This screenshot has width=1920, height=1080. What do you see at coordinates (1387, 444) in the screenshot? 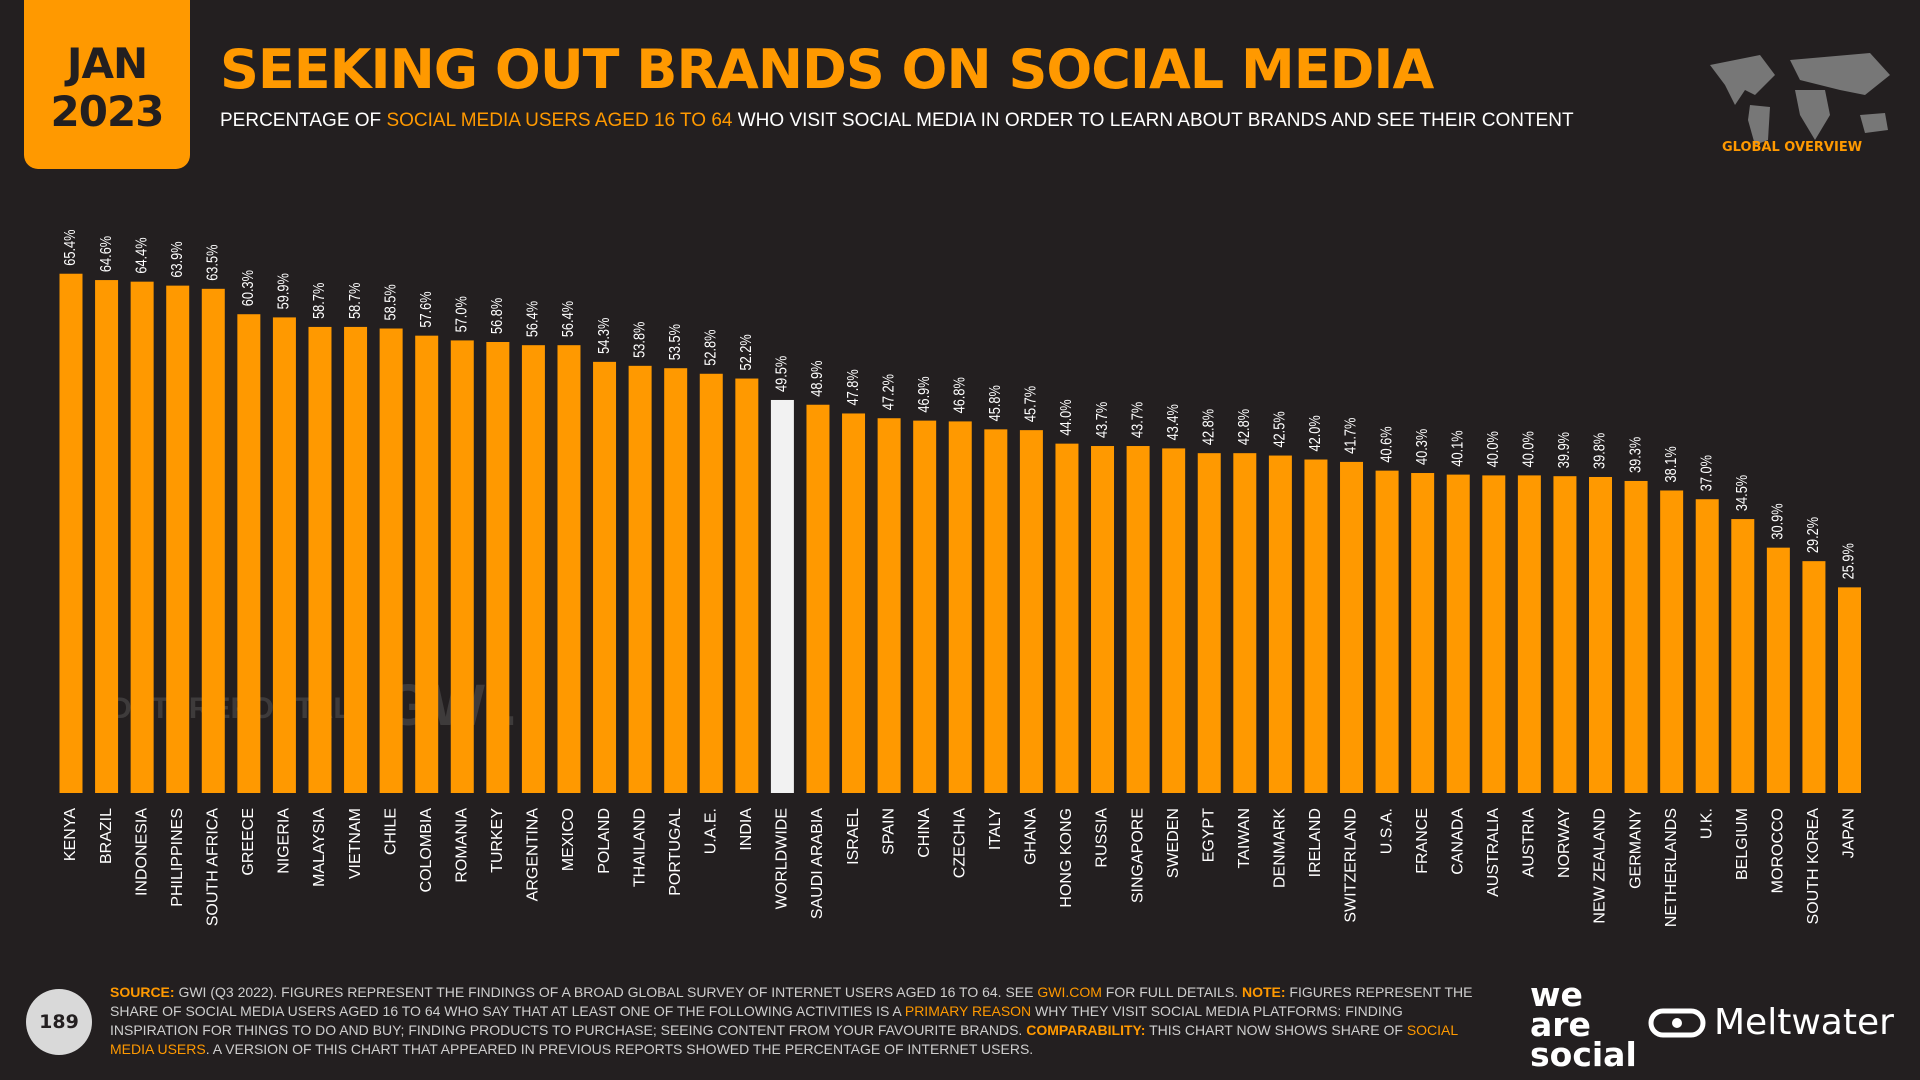
I see `value-label: 40.6%` at bounding box center [1387, 444].